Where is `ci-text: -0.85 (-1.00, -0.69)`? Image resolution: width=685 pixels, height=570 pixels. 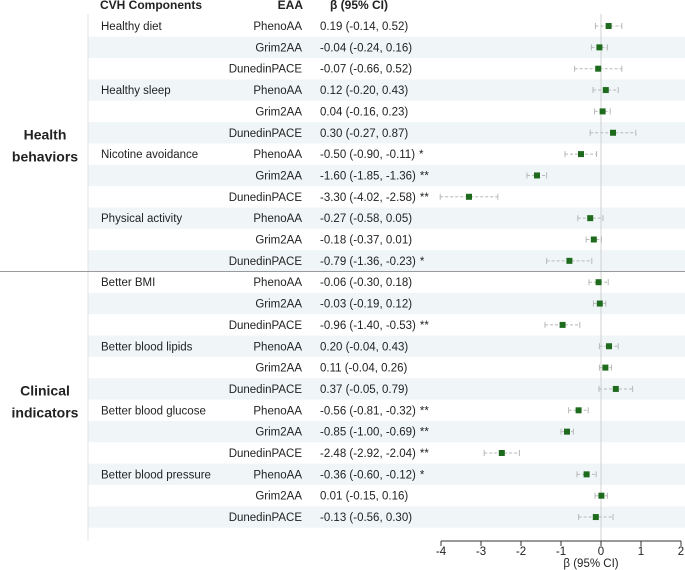 ci-text: -0.85 (-1.00, -0.69) is located at coordinates (368, 433).